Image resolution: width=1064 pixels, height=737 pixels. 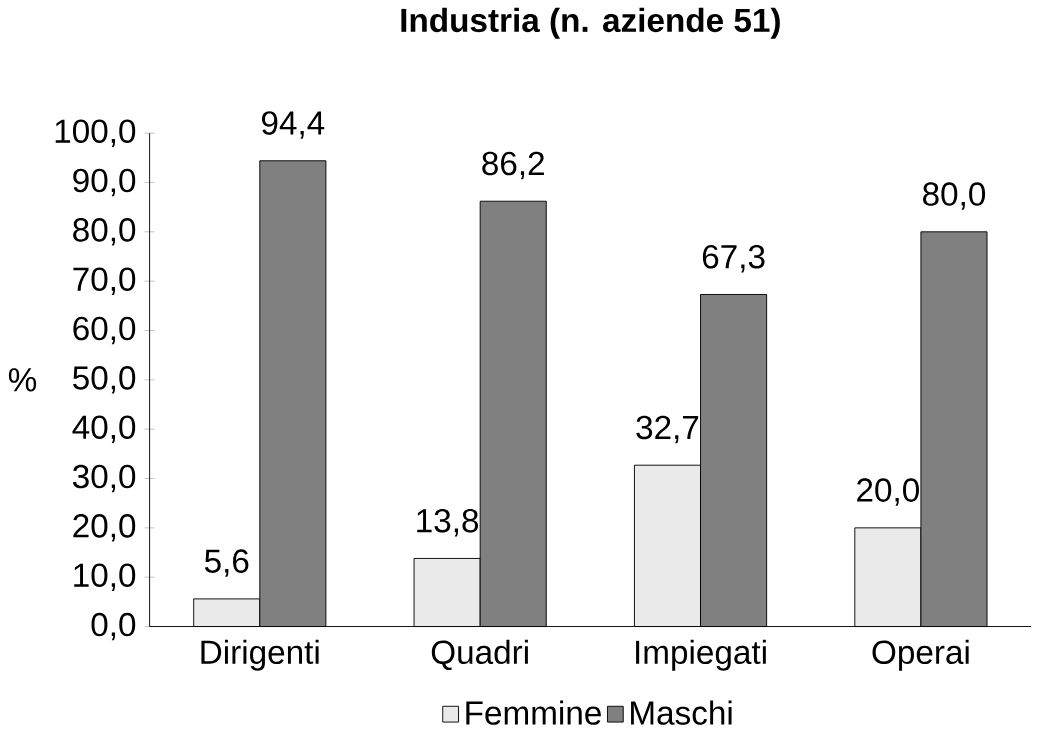 What do you see at coordinates (954, 196) in the screenshot?
I see `data-label: 80,0` at bounding box center [954, 196].